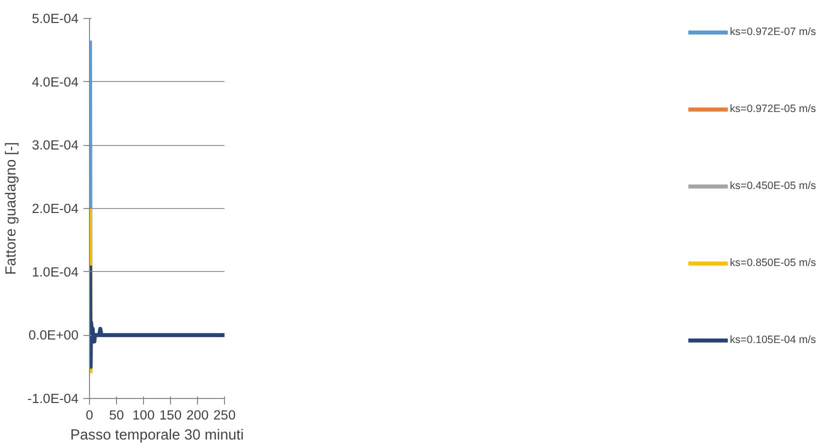 Image resolution: width=822 pixels, height=448 pixels. I want to click on y-tick-label: 5.0E-04, so click(56, 18).